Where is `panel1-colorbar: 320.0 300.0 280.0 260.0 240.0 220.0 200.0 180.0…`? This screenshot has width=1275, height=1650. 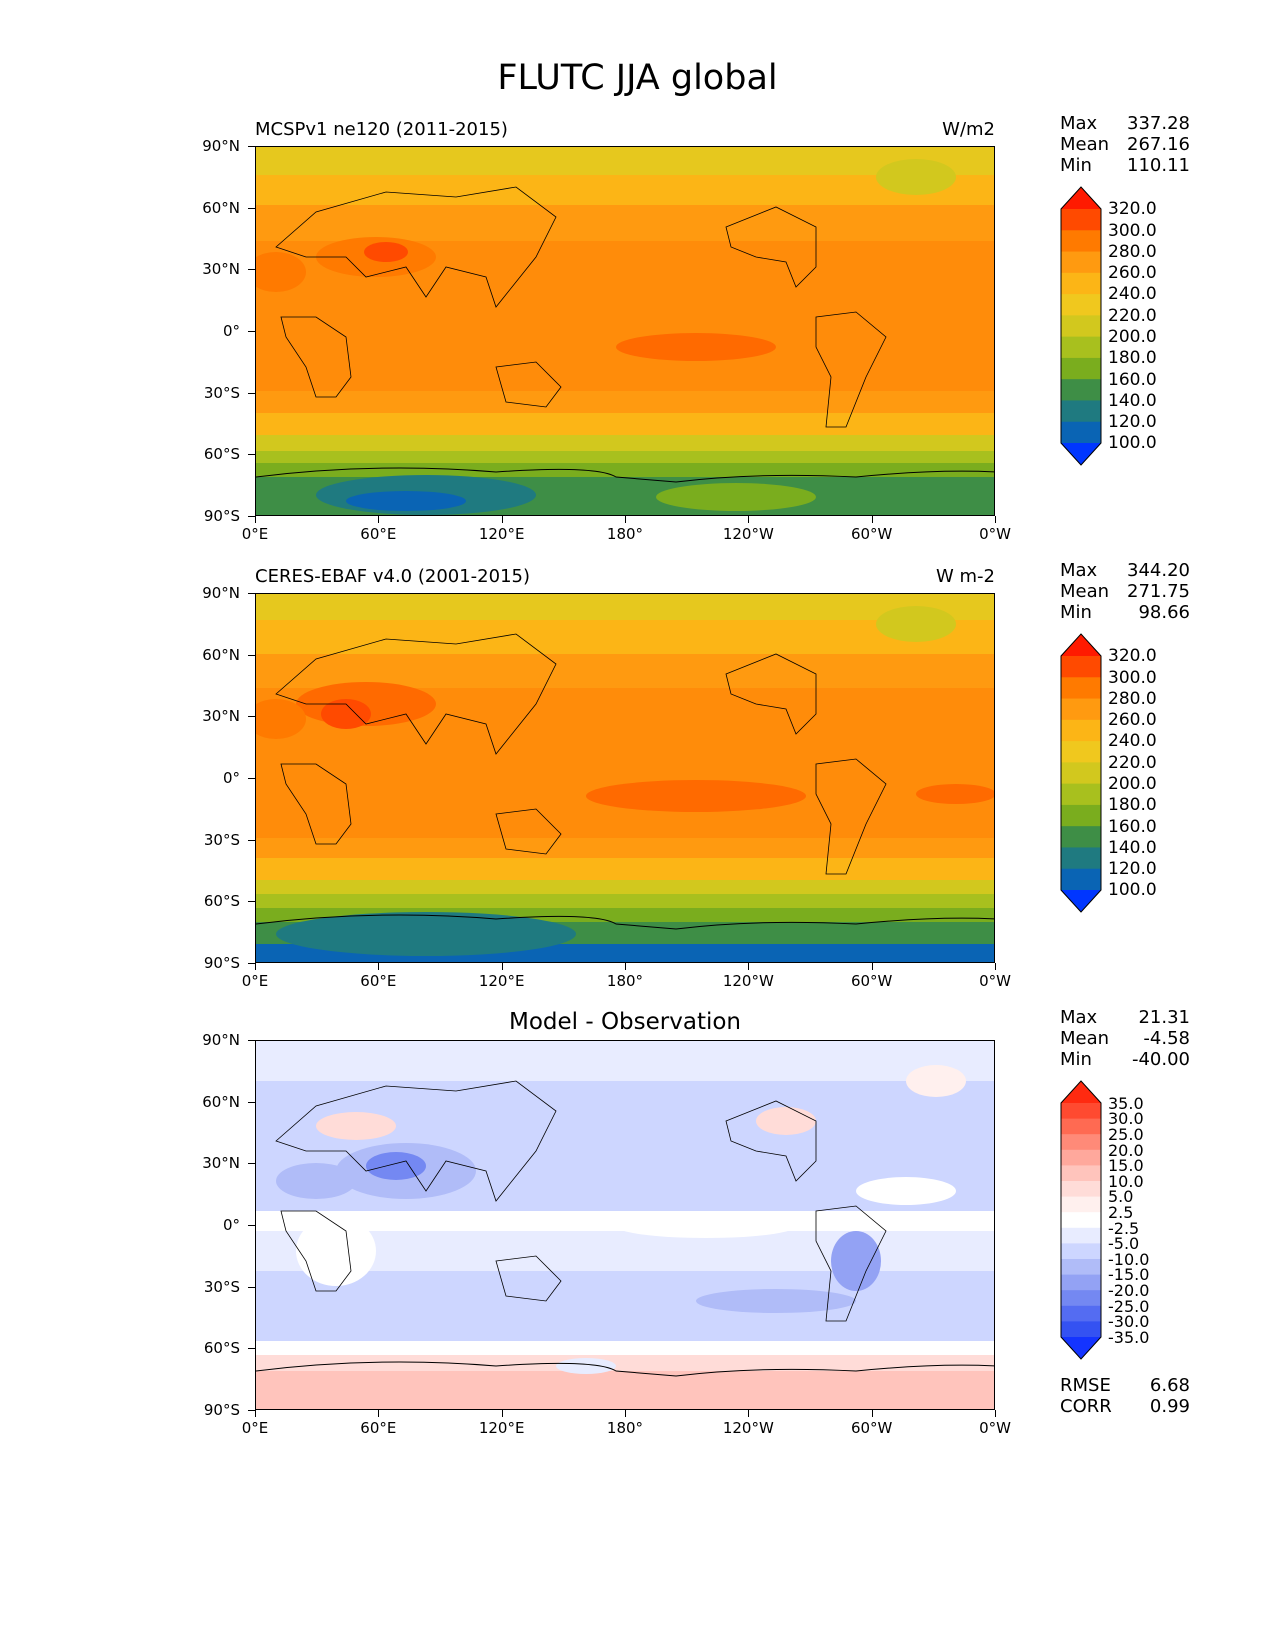
panel1-colorbar: 320.0 300.0 280.0 260.0 240.0 220.0 200.0 180.0… is located at coordinates (1125, 326).